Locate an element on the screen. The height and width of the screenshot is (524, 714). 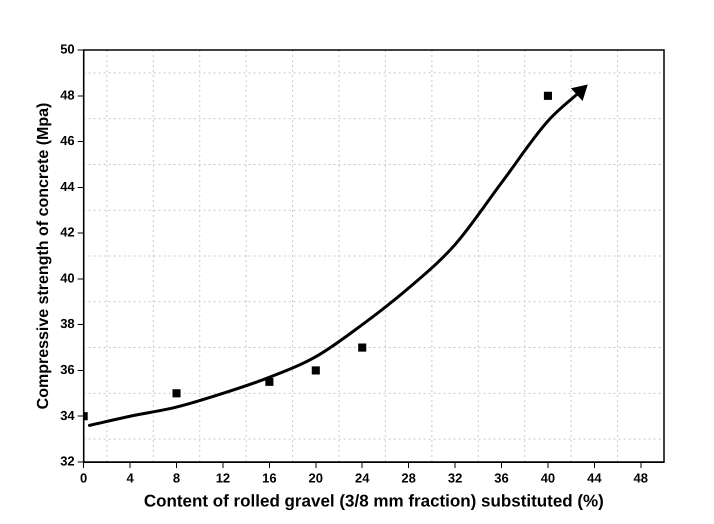
x-tick-label: 16 is located at coordinates (269, 478).